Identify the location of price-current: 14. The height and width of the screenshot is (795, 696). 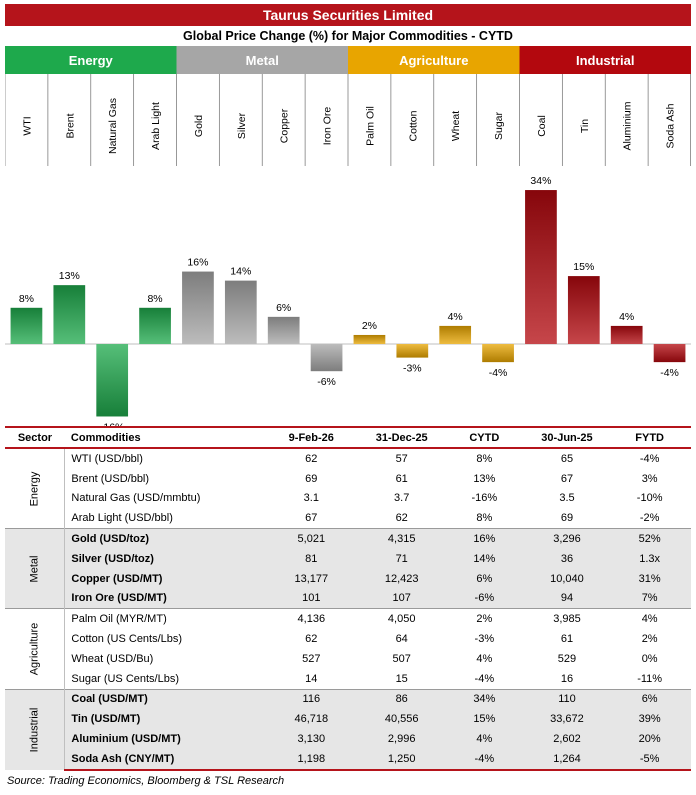
(311, 678).